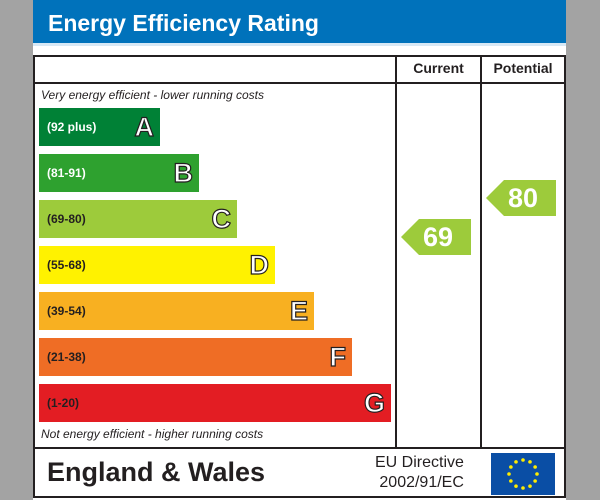 This screenshot has height=500, width=600. I want to click on current-rating-arrow: 69, so click(436, 237).